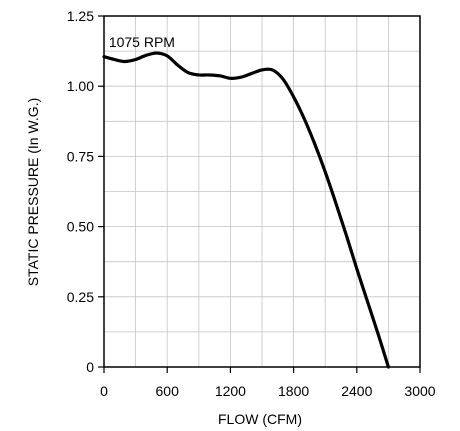  Describe the element at coordinates (80, 156) in the screenshot. I see `y-tick-label: 0.75` at that location.